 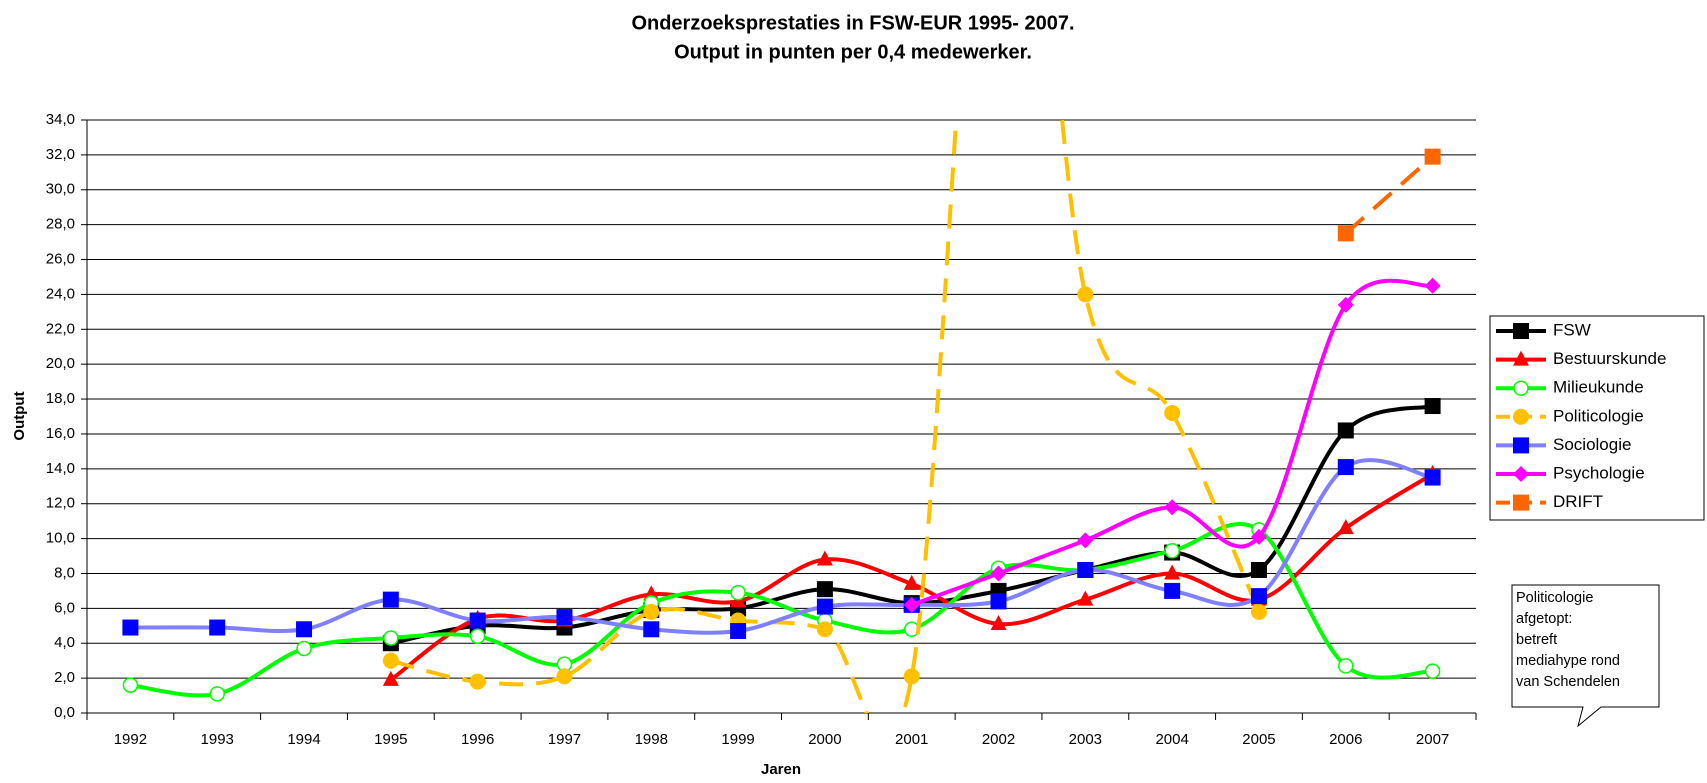 What do you see at coordinates (60, 258) in the screenshot?
I see `y-tick-label: 26,0` at bounding box center [60, 258].